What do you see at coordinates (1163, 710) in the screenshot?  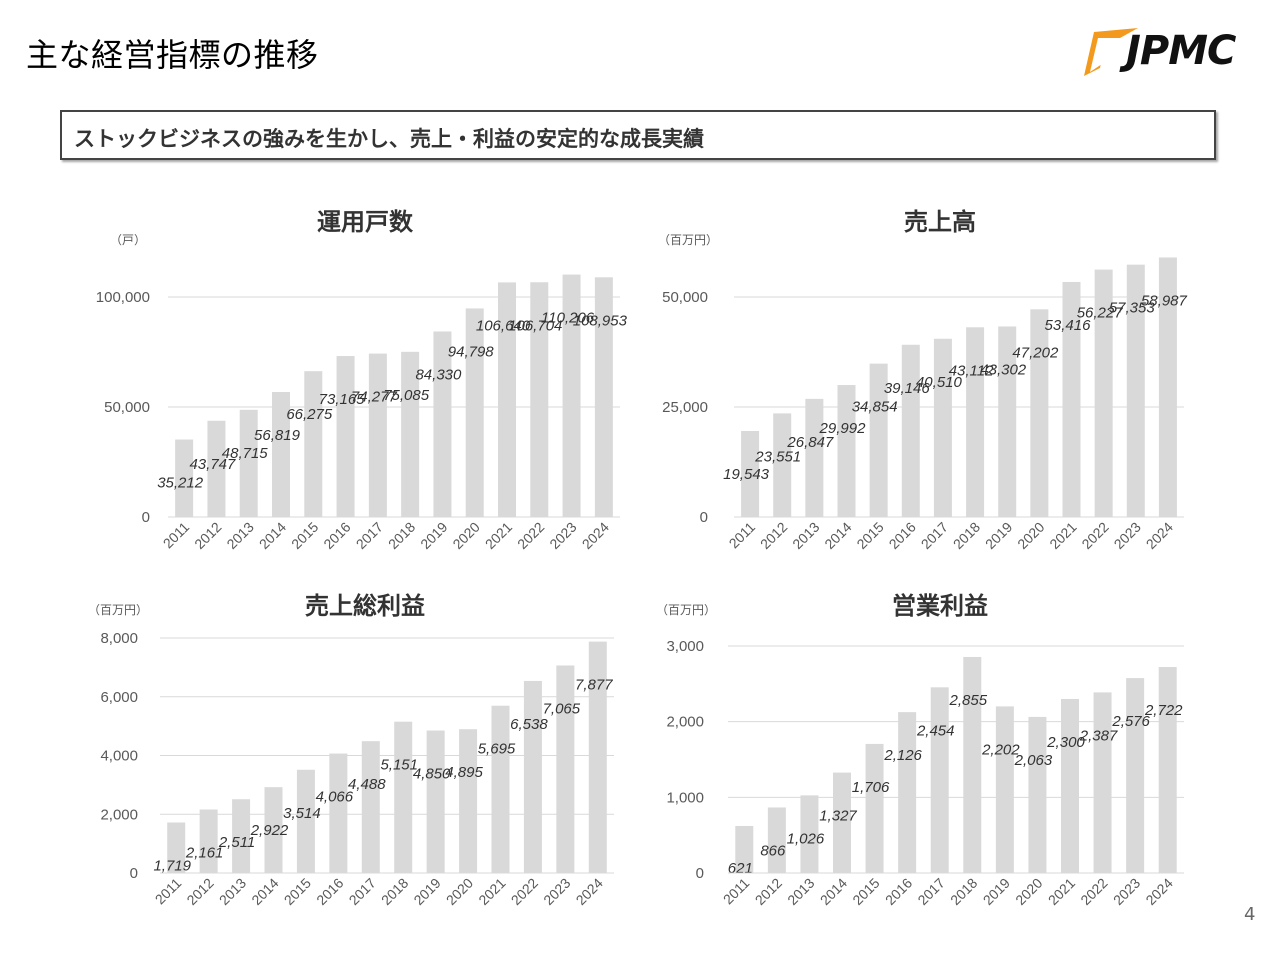 I see `data-label: 2,722` at bounding box center [1163, 710].